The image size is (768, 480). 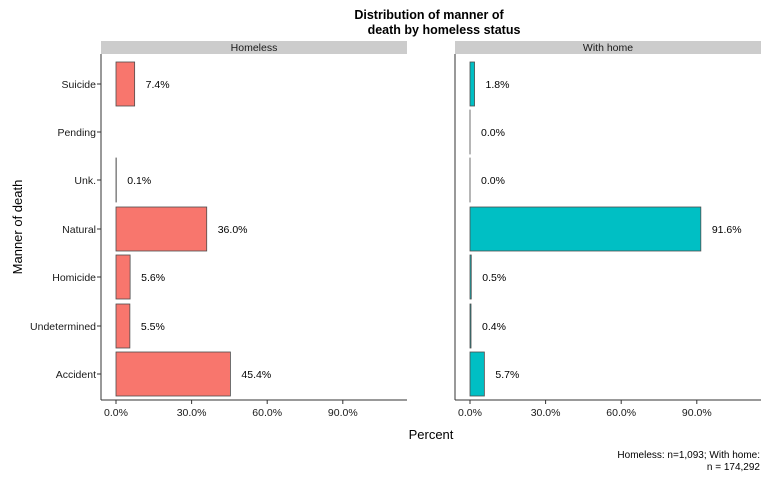 What do you see at coordinates (431, 434) in the screenshot?
I see `x-axis-title: Percent` at bounding box center [431, 434].